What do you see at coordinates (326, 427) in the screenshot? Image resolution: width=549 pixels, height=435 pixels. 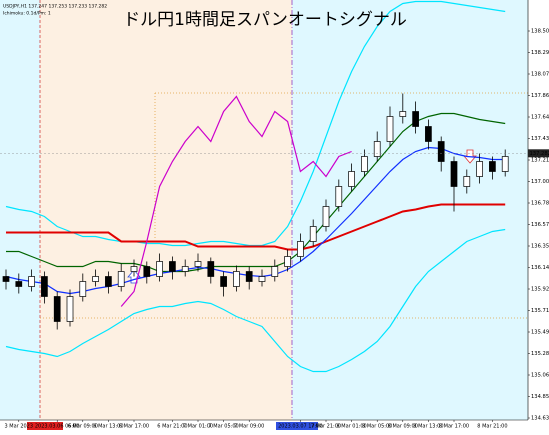 I see `x-tick-label: 7 Mar 21:00` at bounding box center [326, 427].